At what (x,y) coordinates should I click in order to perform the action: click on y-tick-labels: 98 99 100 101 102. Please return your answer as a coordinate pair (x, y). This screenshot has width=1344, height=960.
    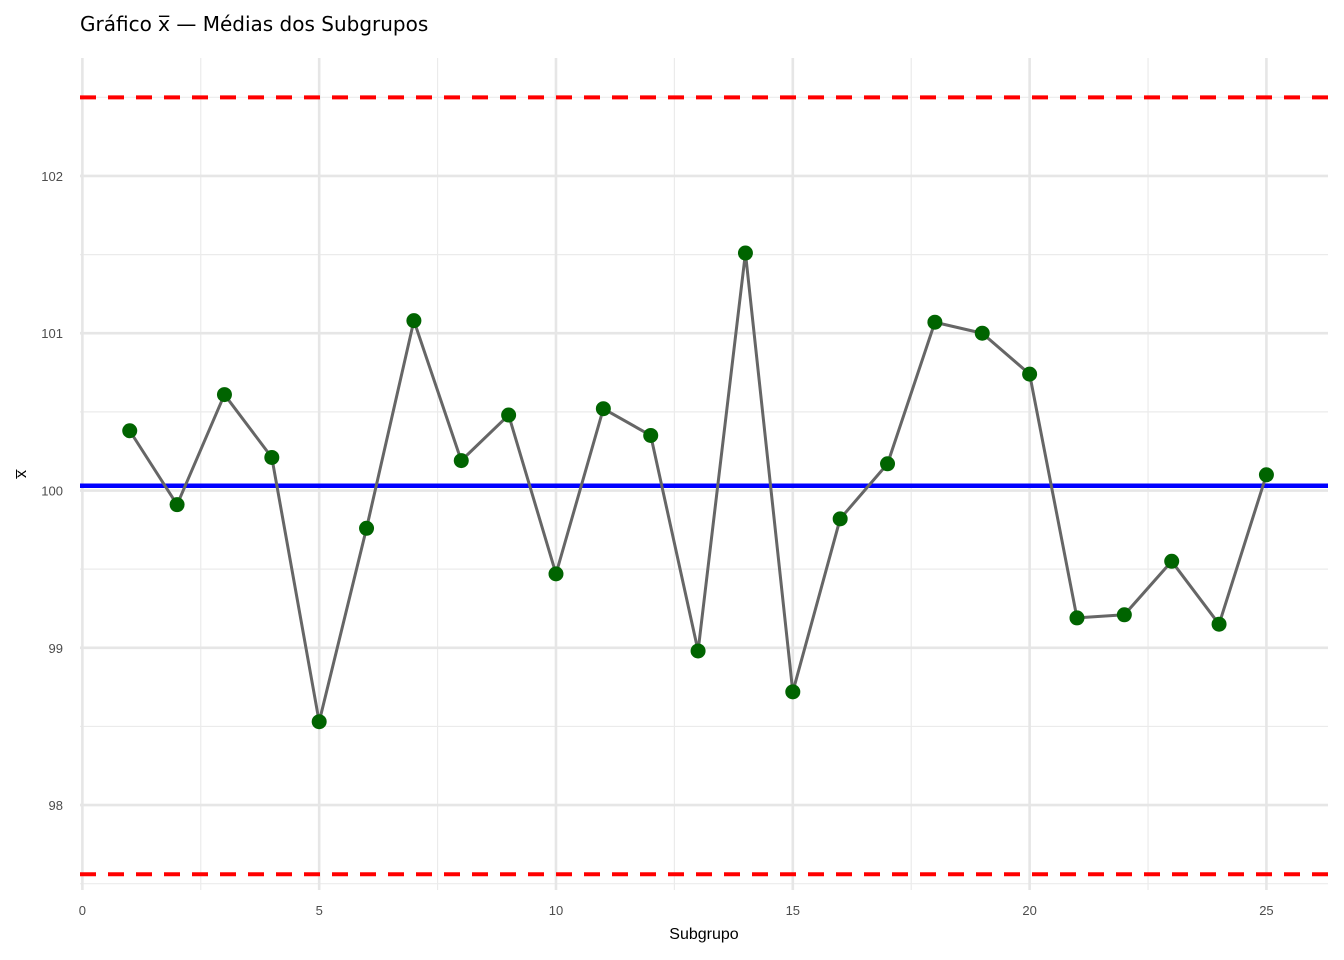
    Looking at the image, I should click on (52, 491).